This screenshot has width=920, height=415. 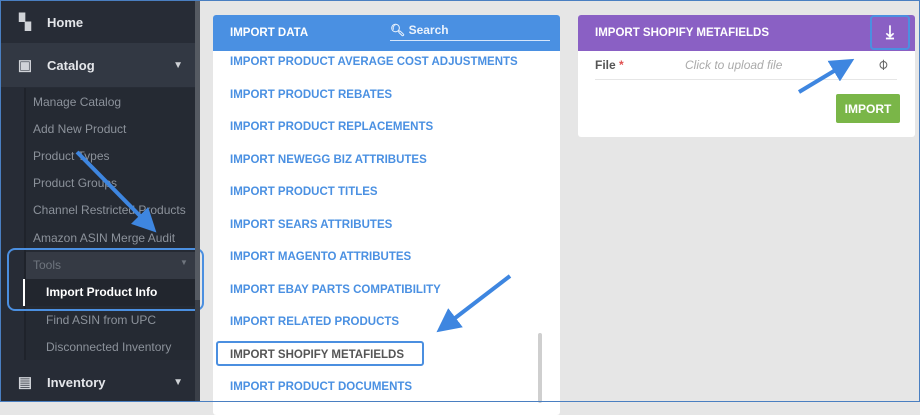 I want to click on list-item-selected: IMPORT SHOPIFY METAFIELDS, so click(x=317, y=355).